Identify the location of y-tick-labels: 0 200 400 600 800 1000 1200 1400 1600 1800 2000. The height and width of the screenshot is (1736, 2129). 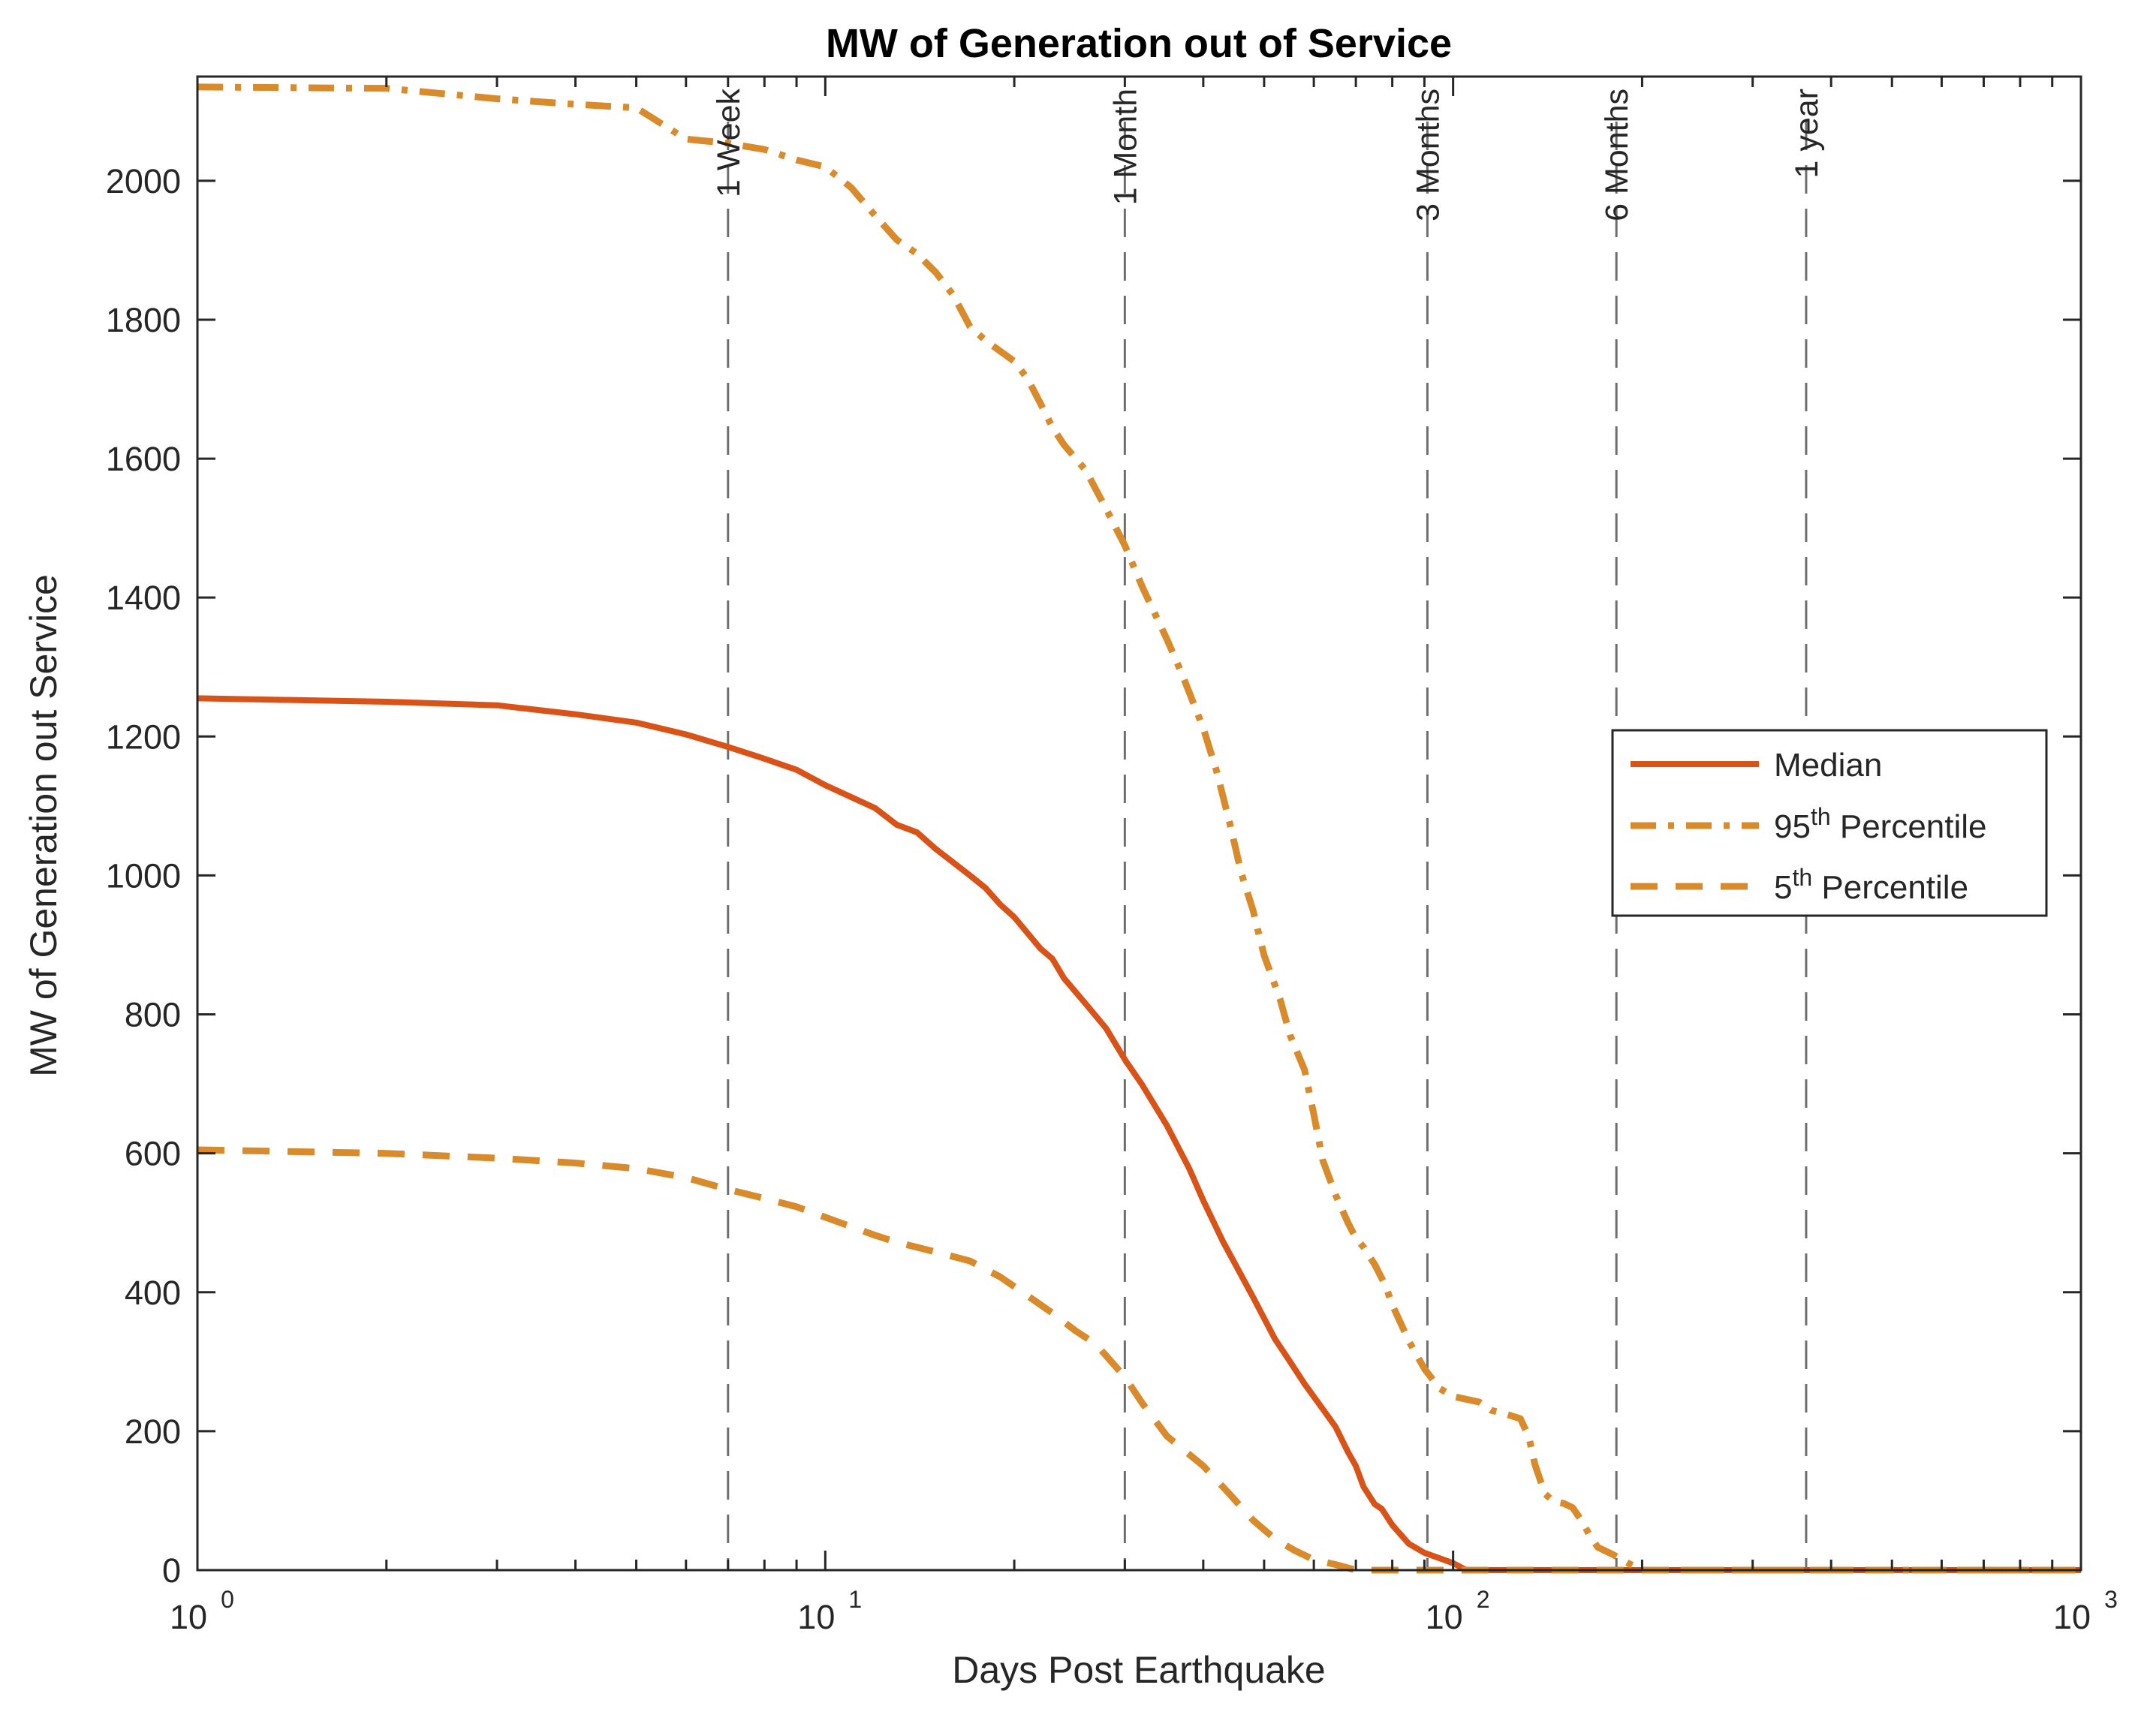
(143, 876).